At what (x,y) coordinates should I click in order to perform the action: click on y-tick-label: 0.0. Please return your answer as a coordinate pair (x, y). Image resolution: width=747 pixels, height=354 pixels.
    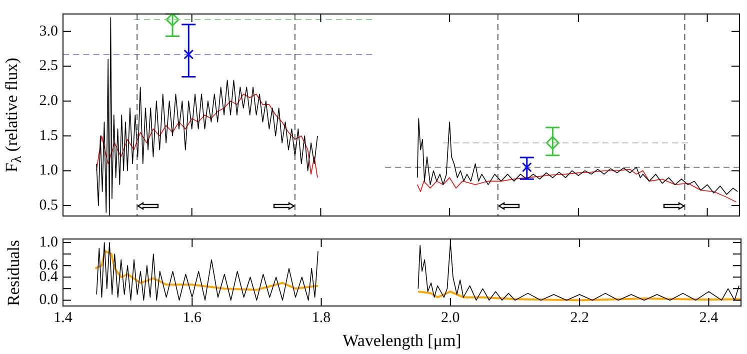
    Looking at the image, I should click on (48, 300).